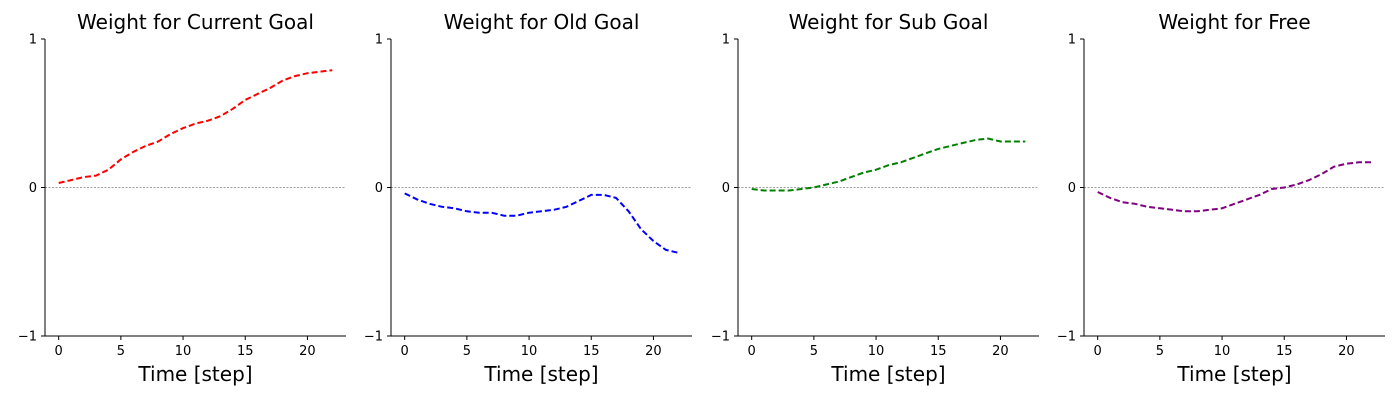 The width and height of the screenshot is (1400, 400). Describe the element at coordinates (195, 22) in the screenshot. I see `chart-title: Weight for Current Goal` at that location.